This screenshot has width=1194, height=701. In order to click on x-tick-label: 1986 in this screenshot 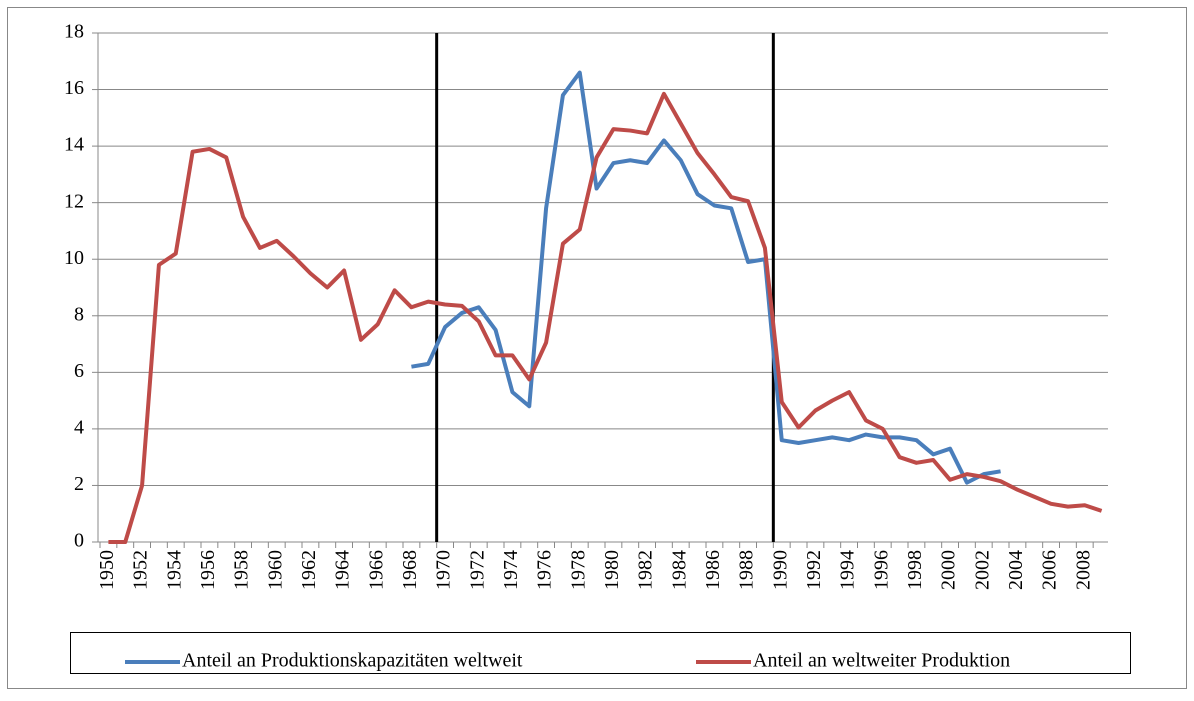, I will do `click(713, 570)`.